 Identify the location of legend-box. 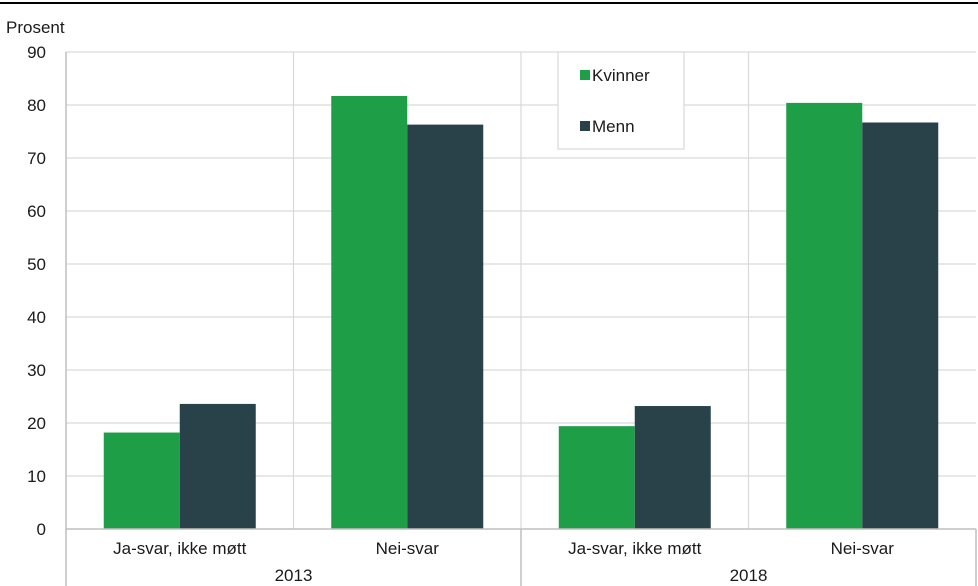
(621, 100).